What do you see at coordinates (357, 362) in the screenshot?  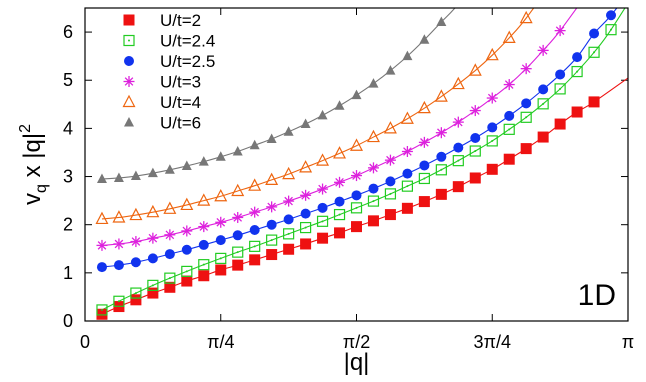 I see `x-axis-label: |q|` at bounding box center [357, 362].